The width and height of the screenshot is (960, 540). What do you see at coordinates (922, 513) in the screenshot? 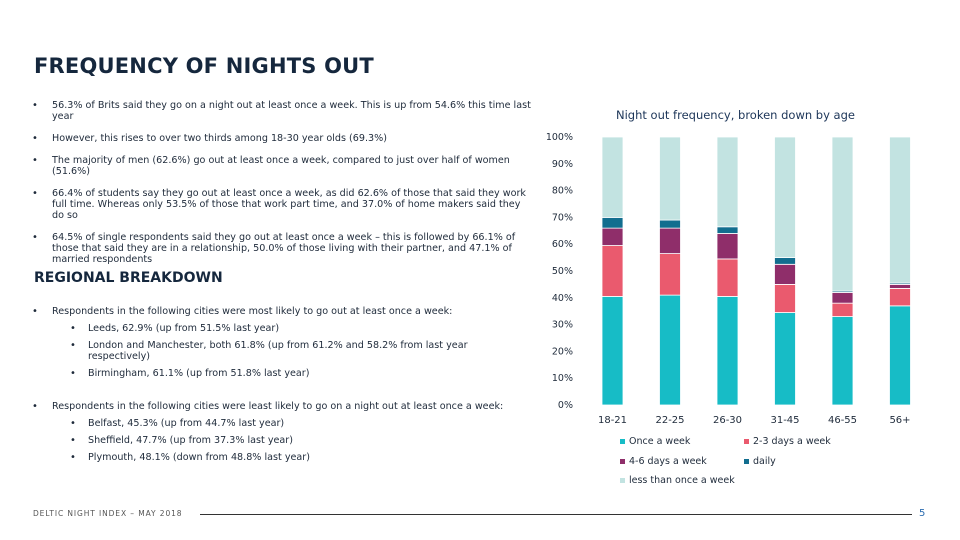
I see `page-number: 5` at bounding box center [922, 513].